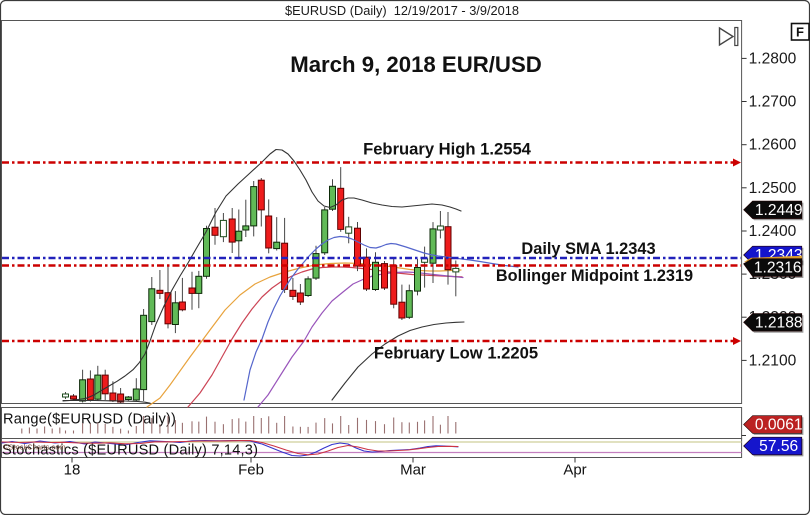 The width and height of the screenshot is (810, 520). I want to click on svg-text: 1.2700, so click(773, 102).